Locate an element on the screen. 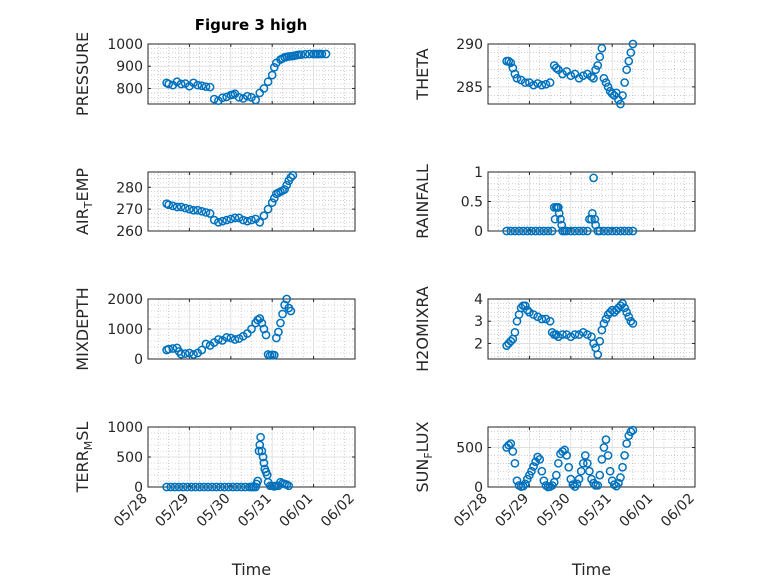 The width and height of the screenshot is (778, 583). y-axis-label: TERRMSL is located at coordinates (84, 458).